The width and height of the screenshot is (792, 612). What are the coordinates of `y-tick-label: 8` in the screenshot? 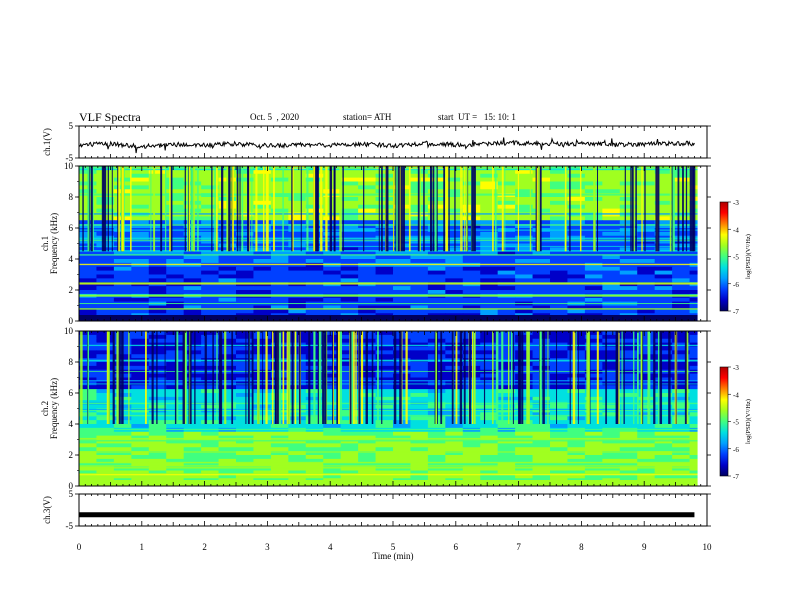 It's located at (71, 362).